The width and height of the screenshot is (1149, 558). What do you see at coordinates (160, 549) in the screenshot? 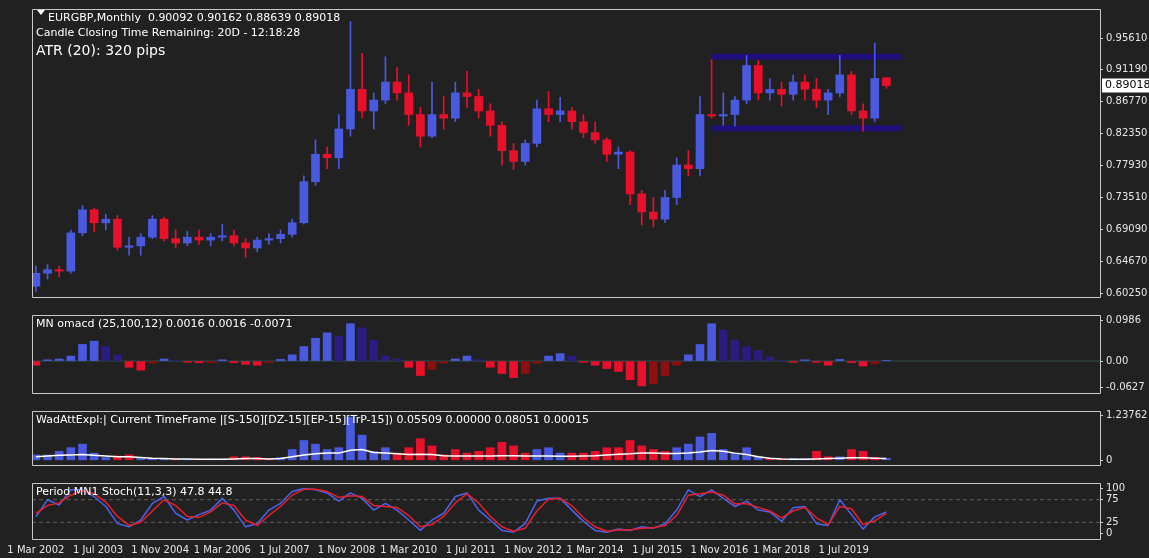
I see `x-tick-label: 1 Nov 2004` at bounding box center [160, 549].